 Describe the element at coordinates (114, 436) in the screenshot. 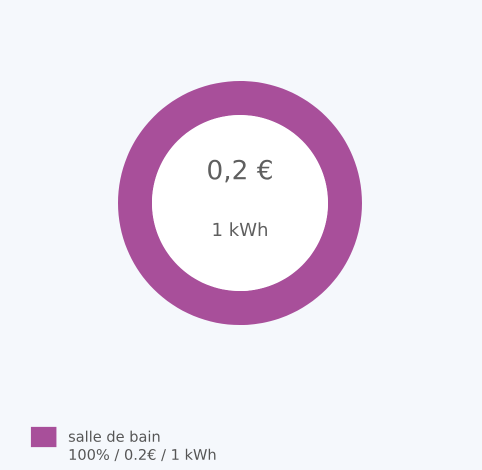

I see `legend-label: salle de bain` at that location.